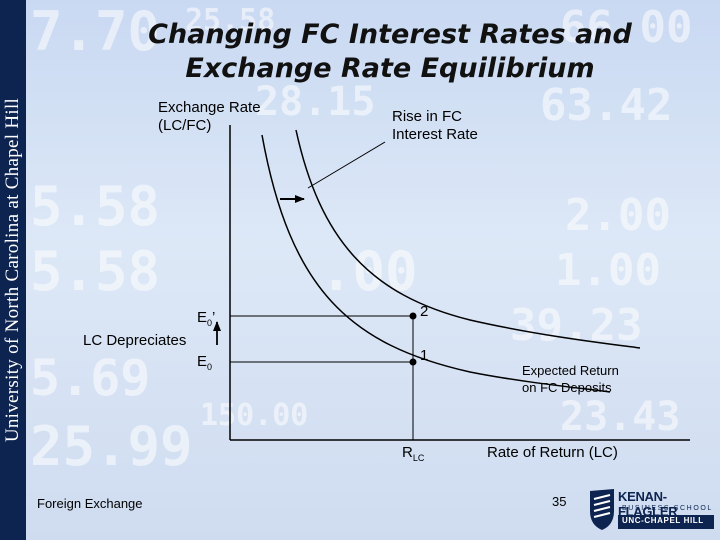 Image resolution: width=720 pixels, height=540 pixels. What do you see at coordinates (390, 34) in the screenshot?
I see `title-line-1: Changing FC Interest Rates and` at bounding box center [390, 34].